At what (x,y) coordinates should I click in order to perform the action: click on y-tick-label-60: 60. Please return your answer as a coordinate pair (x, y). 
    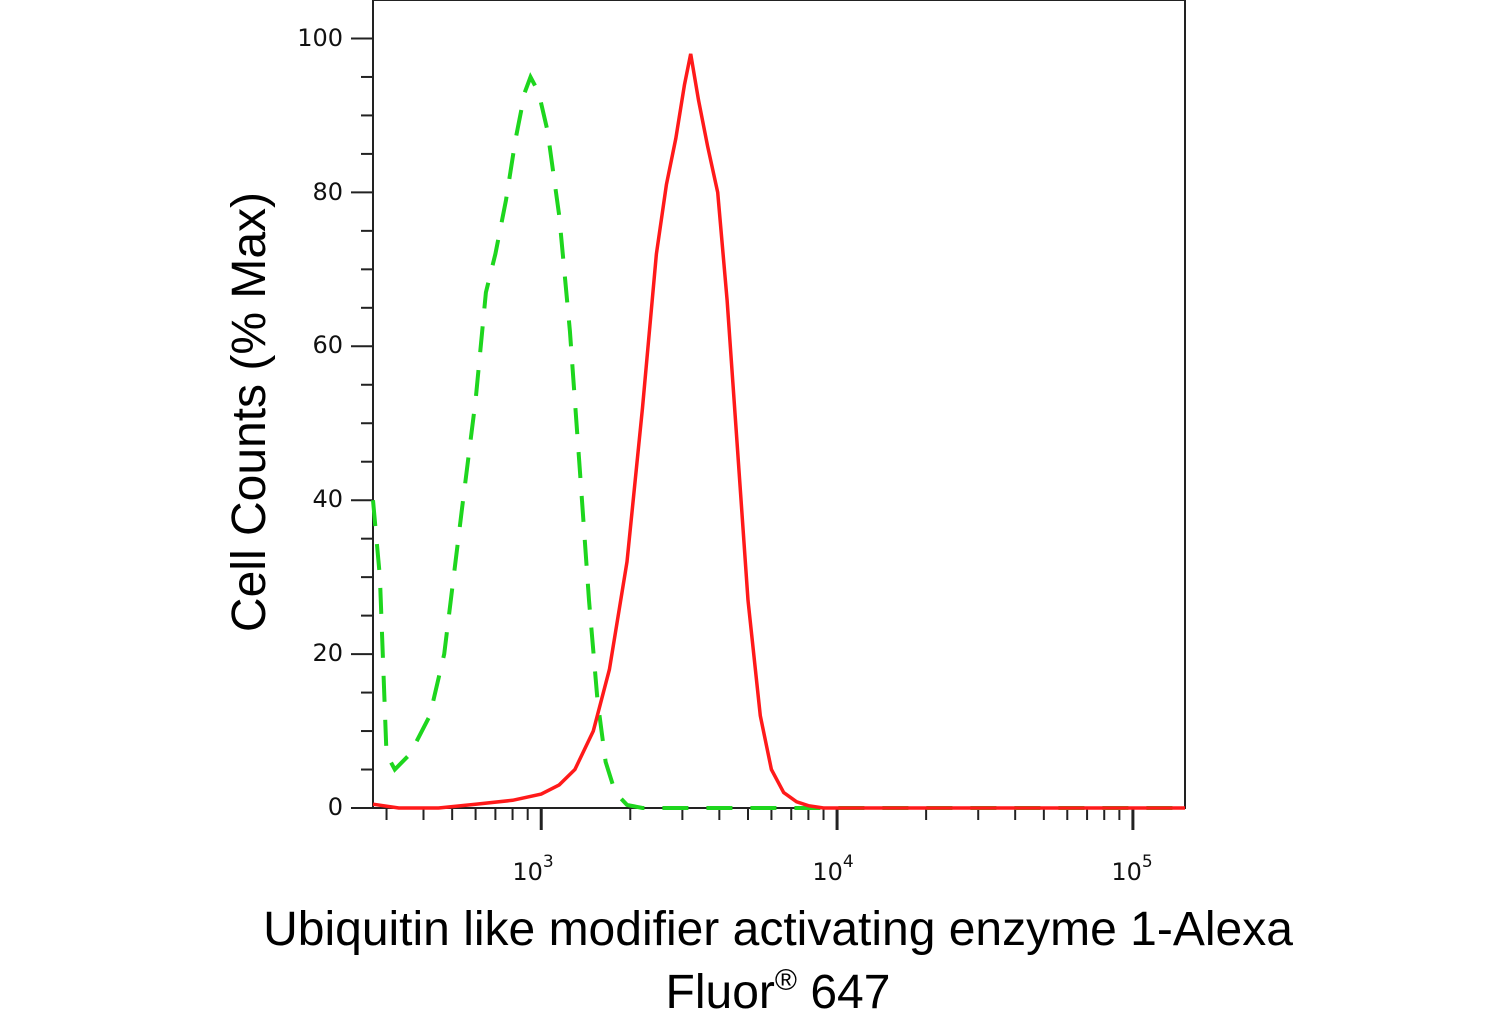
    Looking at the image, I should click on (327, 345).